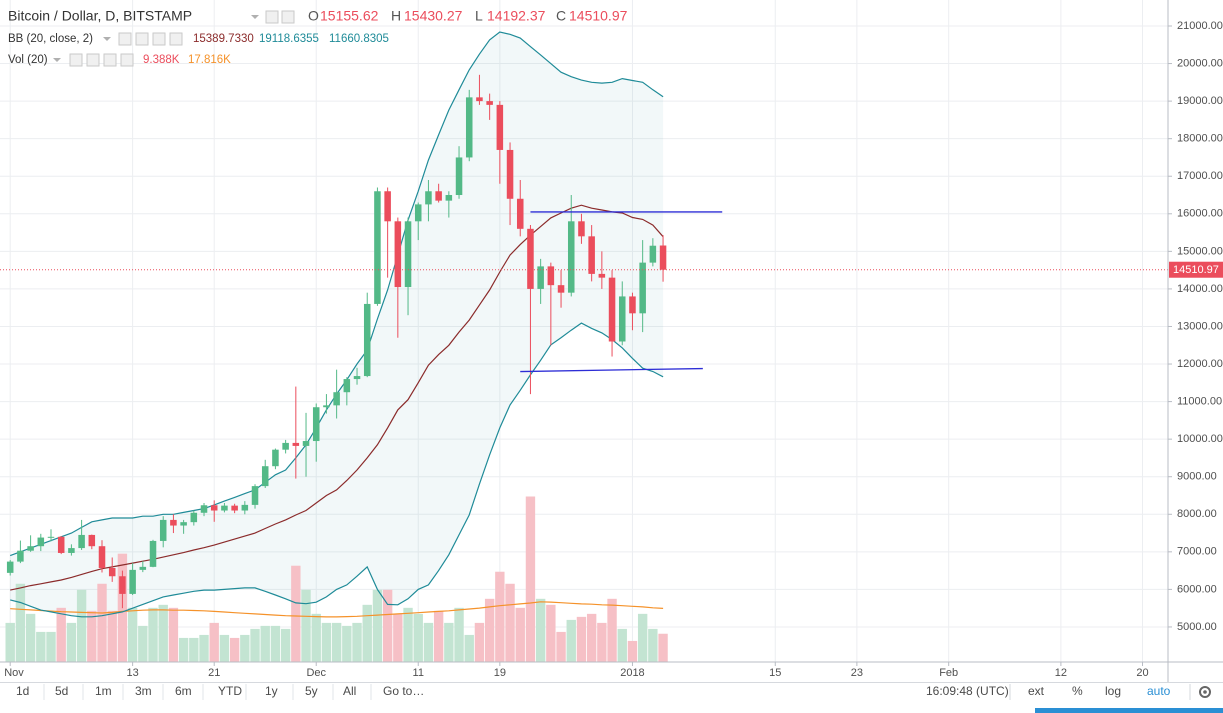 The height and width of the screenshot is (713, 1223). Describe the element at coordinates (1113, 691) in the screenshot. I see `option-button: log` at that location.